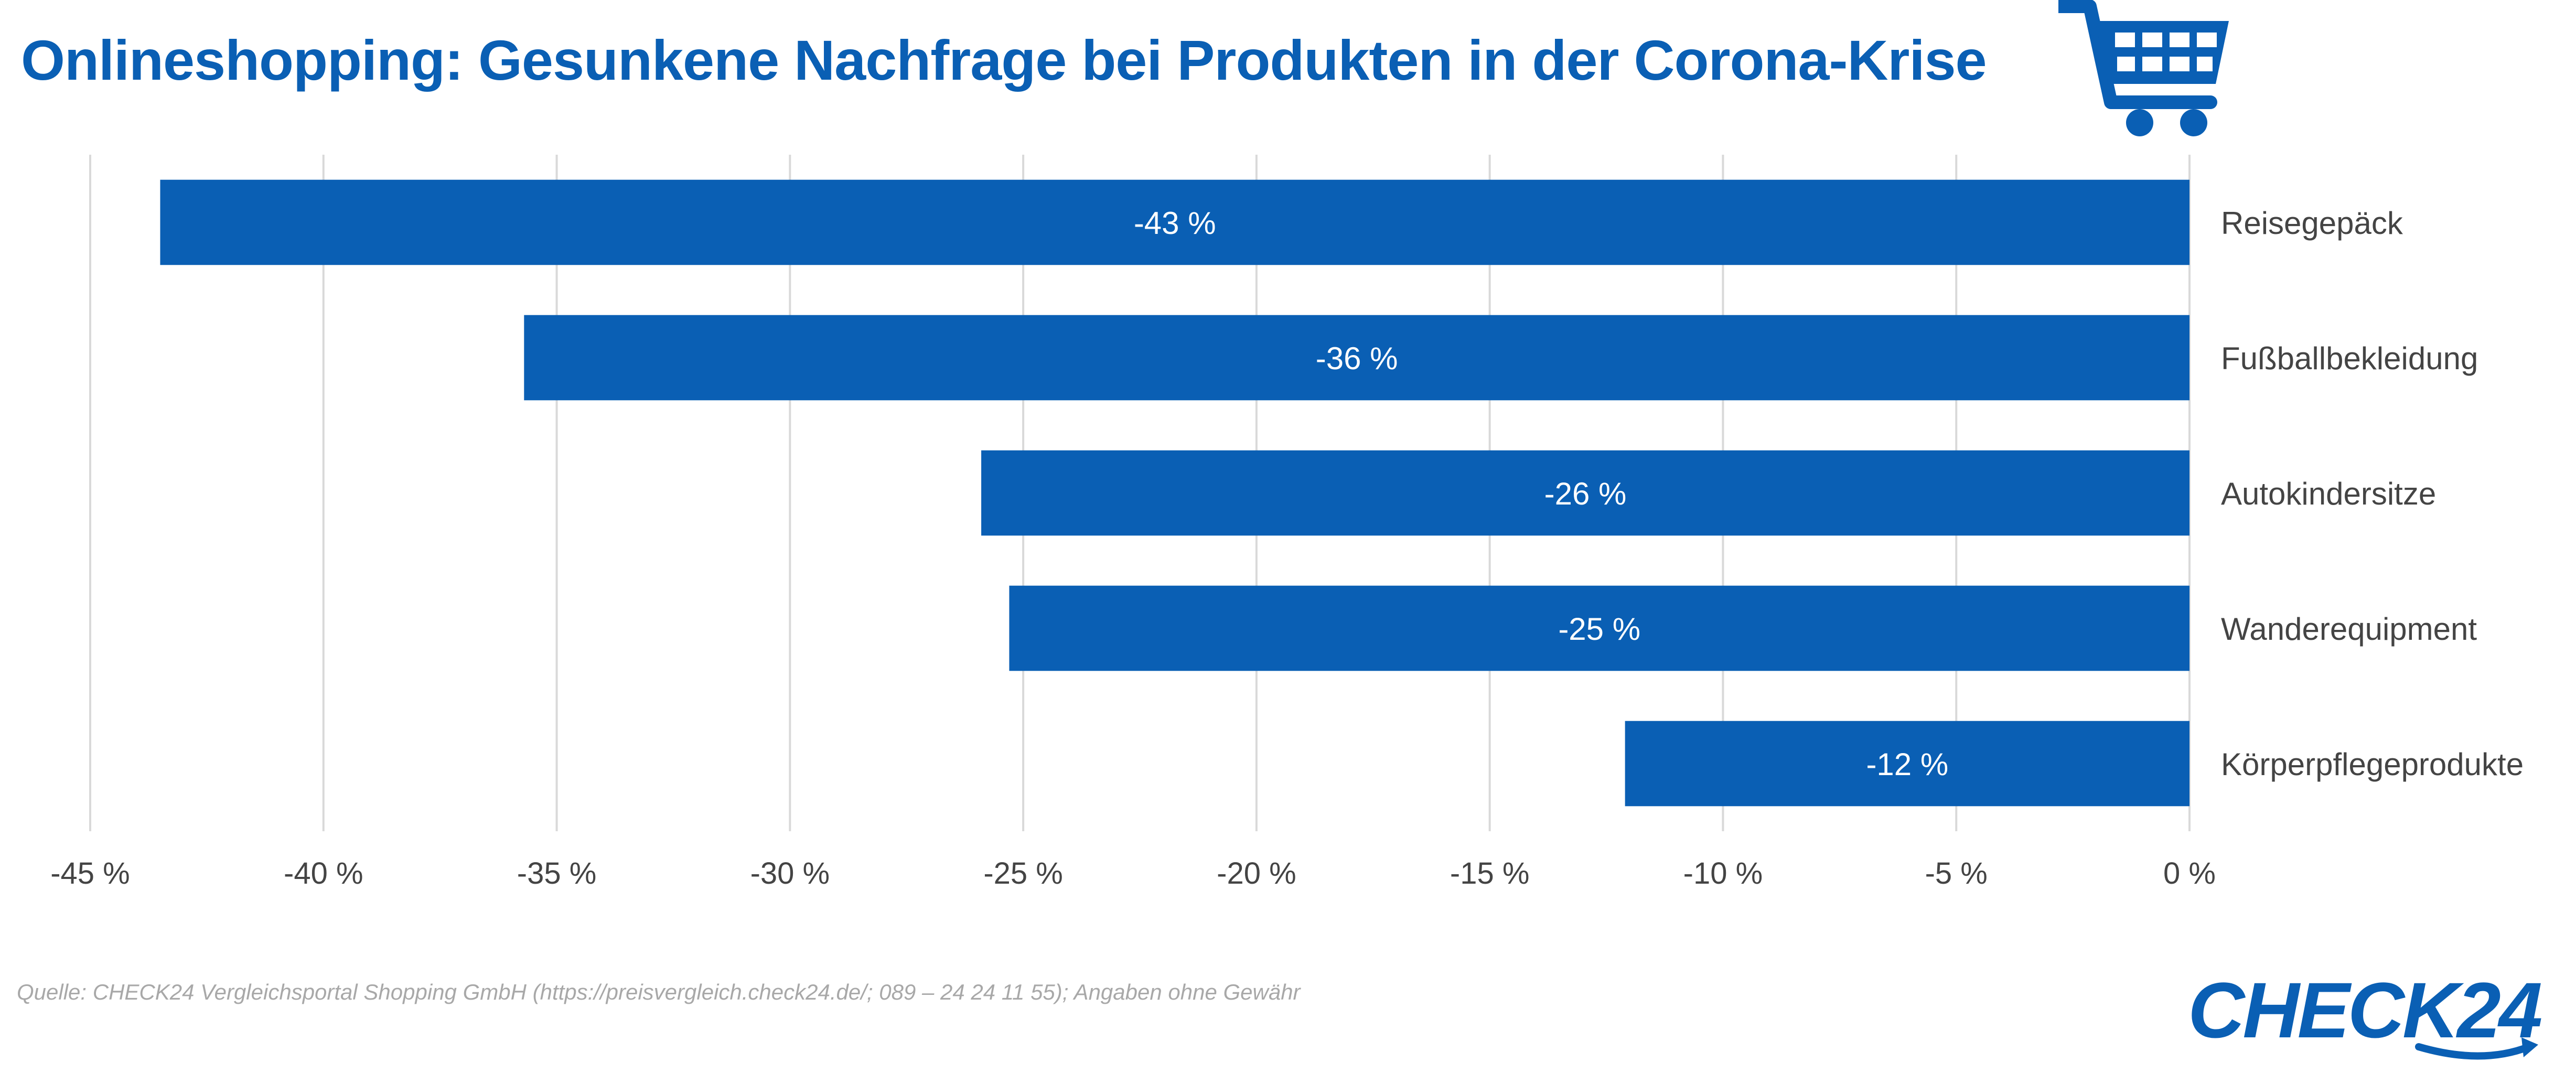 This screenshot has height=1073, width=2576. I want to click on x-tick-label: -20 %, so click(1256, 873).